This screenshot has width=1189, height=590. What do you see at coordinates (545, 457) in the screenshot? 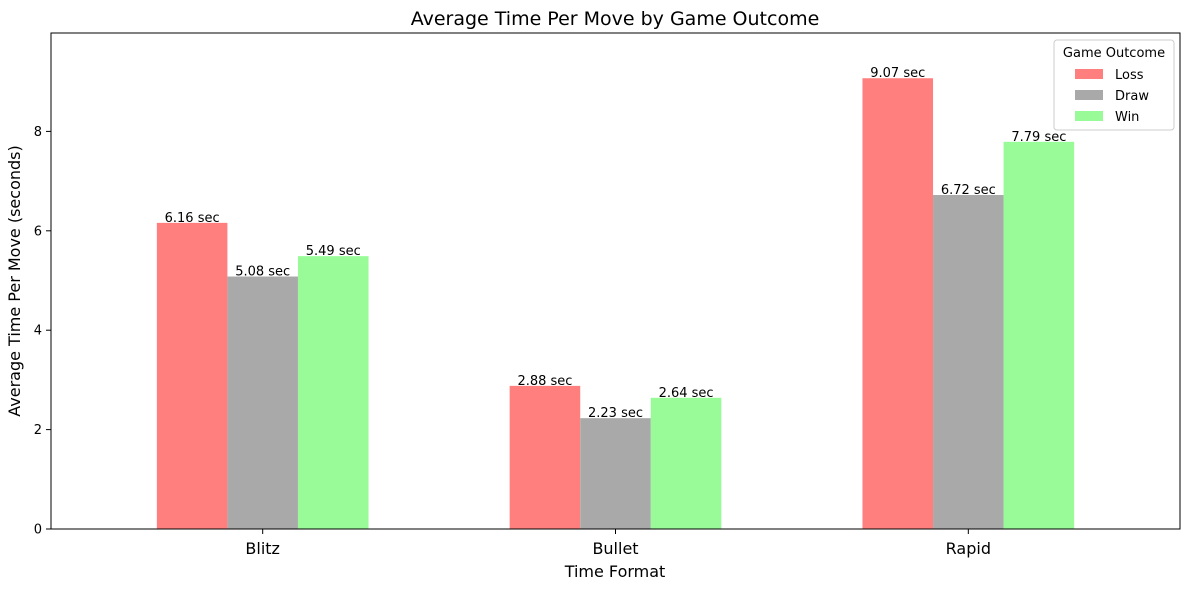
I see `bar-loss-bullet` at bounding box center [545, 457].